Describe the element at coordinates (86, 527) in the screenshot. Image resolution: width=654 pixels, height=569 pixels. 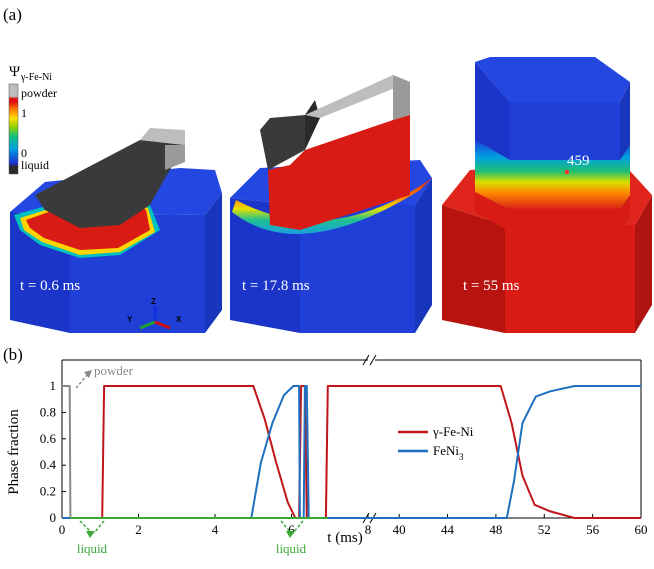
I see `liquid-arrow-1a` at that location.